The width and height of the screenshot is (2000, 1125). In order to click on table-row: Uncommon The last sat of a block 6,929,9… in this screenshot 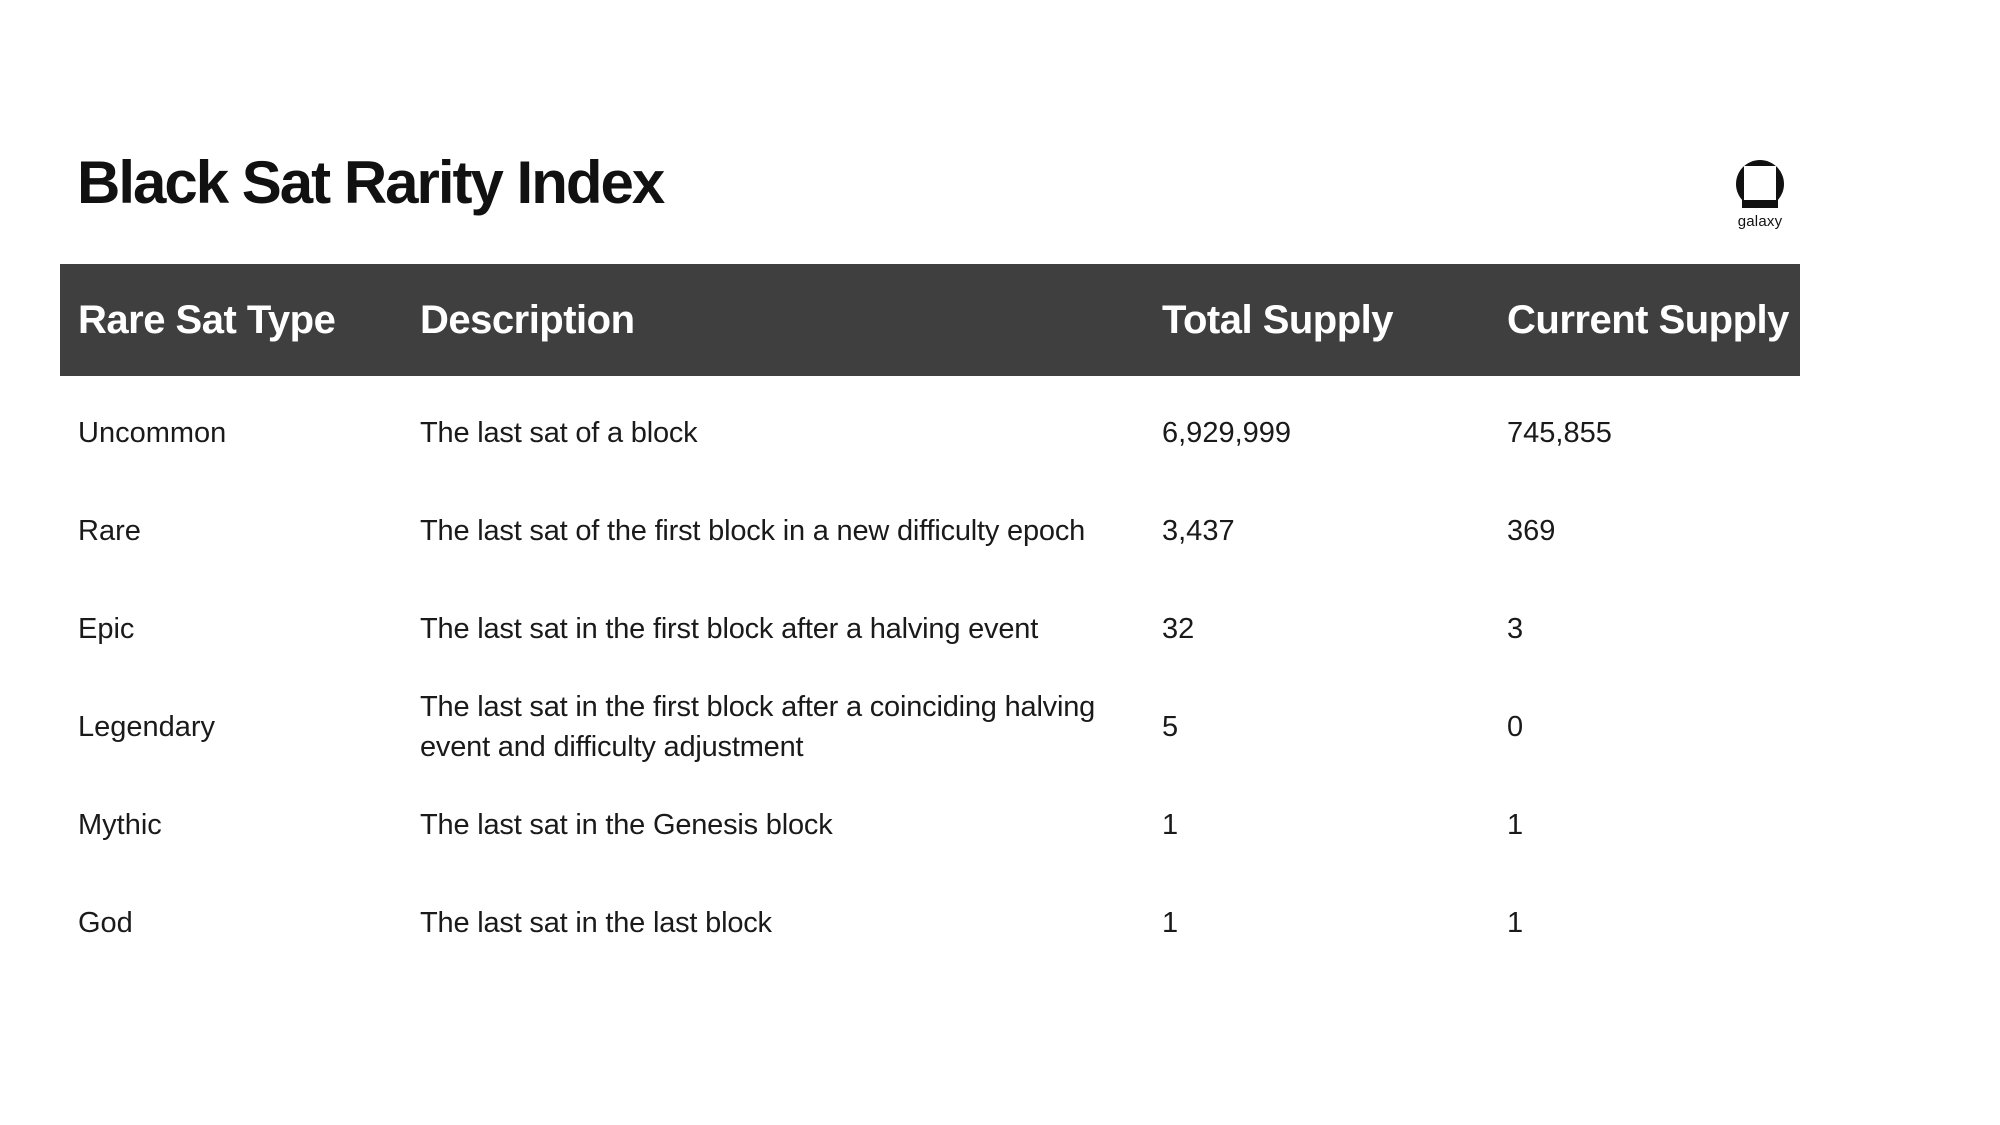, I will do `click(930, 433)`.